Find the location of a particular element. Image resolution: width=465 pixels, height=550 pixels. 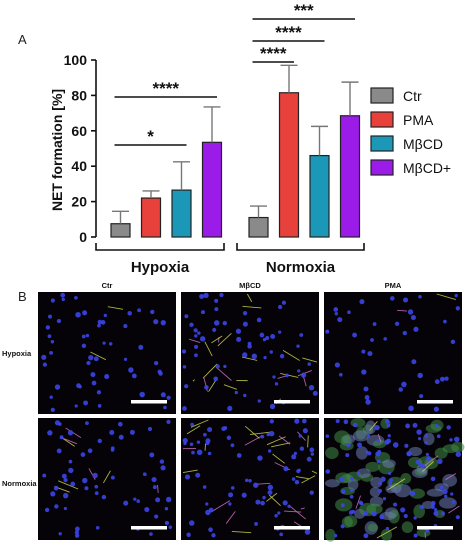

y-tick-label: 0 is located at coordinates (83, 237).